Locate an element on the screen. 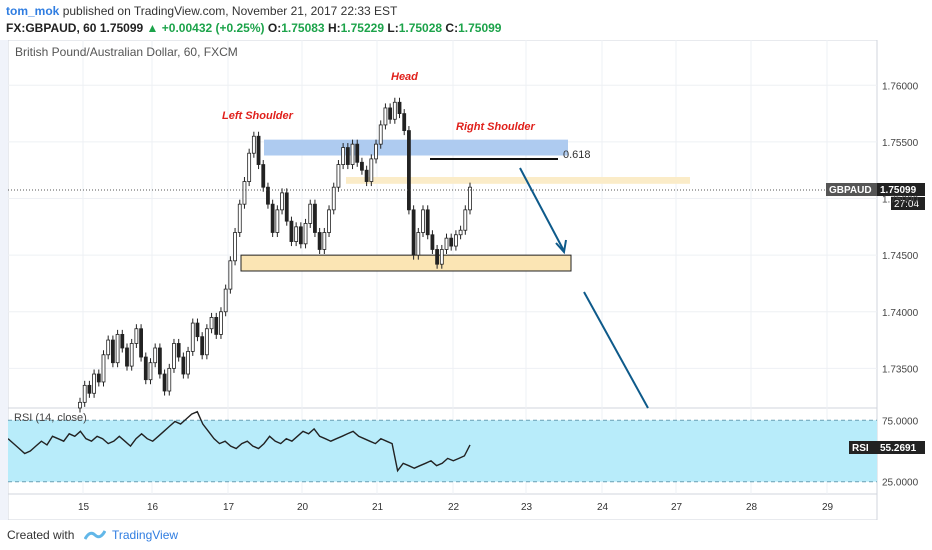  zone-neckline is located at coordinates (406, 263).